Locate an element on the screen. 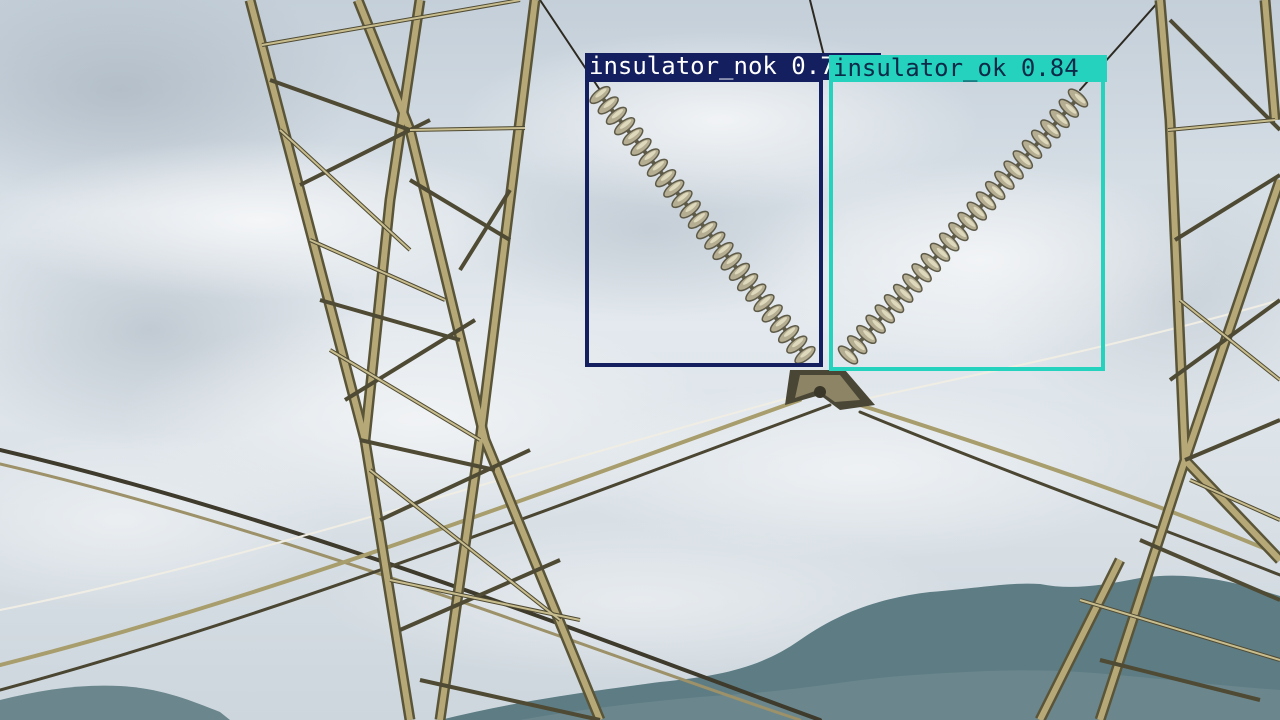  detection-box-insulator-ok is located at coordinates (967, 224).